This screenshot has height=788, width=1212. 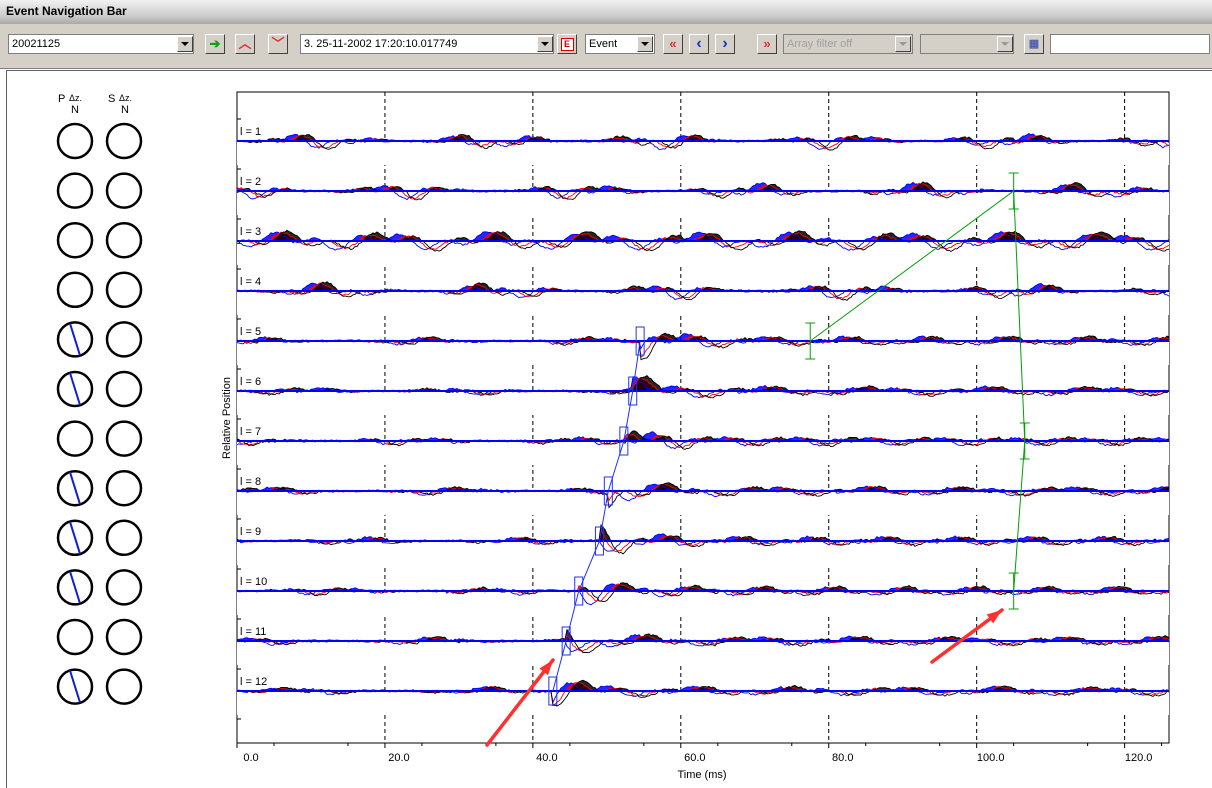 What do you see at coordinates (725, 44) in the screenshot?
I see `next-event-button: ›` at bounding box center [725, 44].